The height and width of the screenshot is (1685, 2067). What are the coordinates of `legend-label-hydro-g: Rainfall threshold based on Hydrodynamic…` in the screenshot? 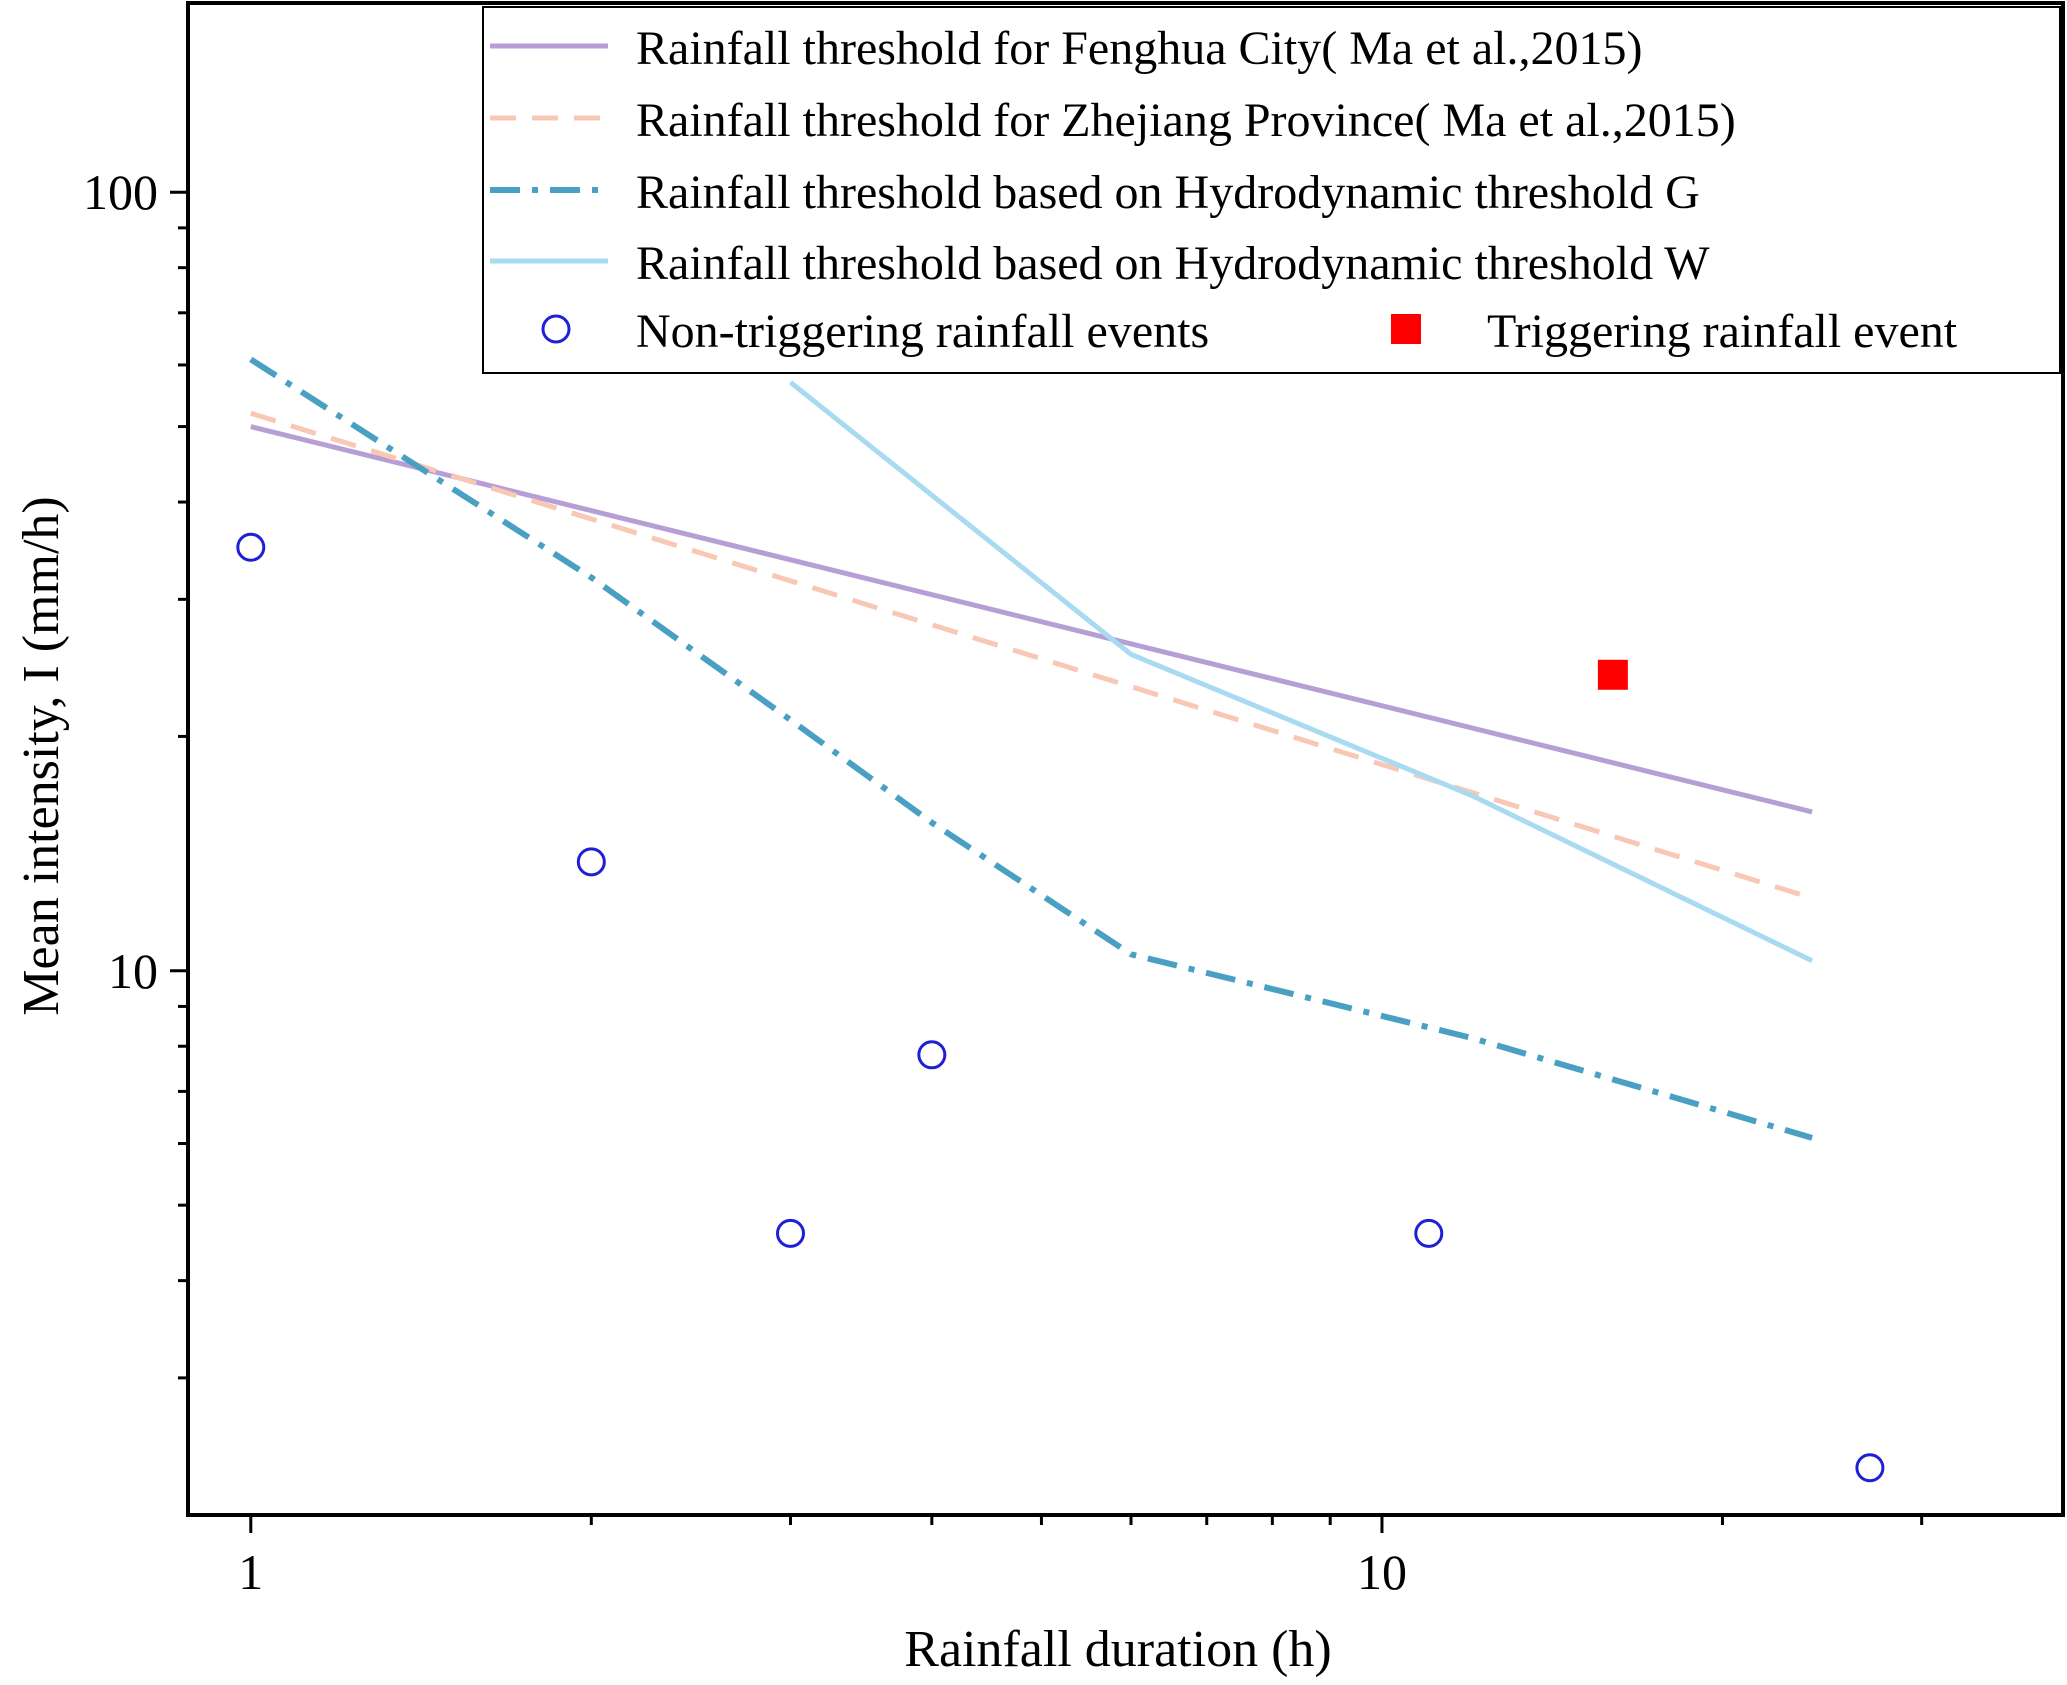 It's located at (1168, 192).